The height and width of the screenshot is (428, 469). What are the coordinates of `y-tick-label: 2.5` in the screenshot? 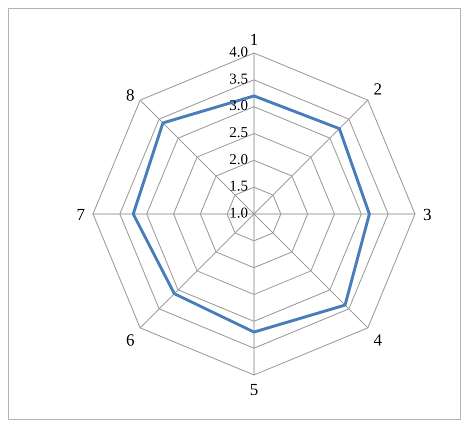 It's located at (238, 132).